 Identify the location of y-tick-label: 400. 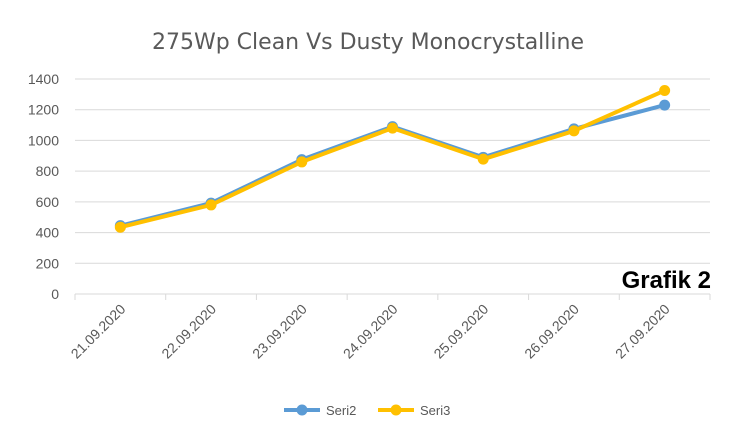
(48, 233).